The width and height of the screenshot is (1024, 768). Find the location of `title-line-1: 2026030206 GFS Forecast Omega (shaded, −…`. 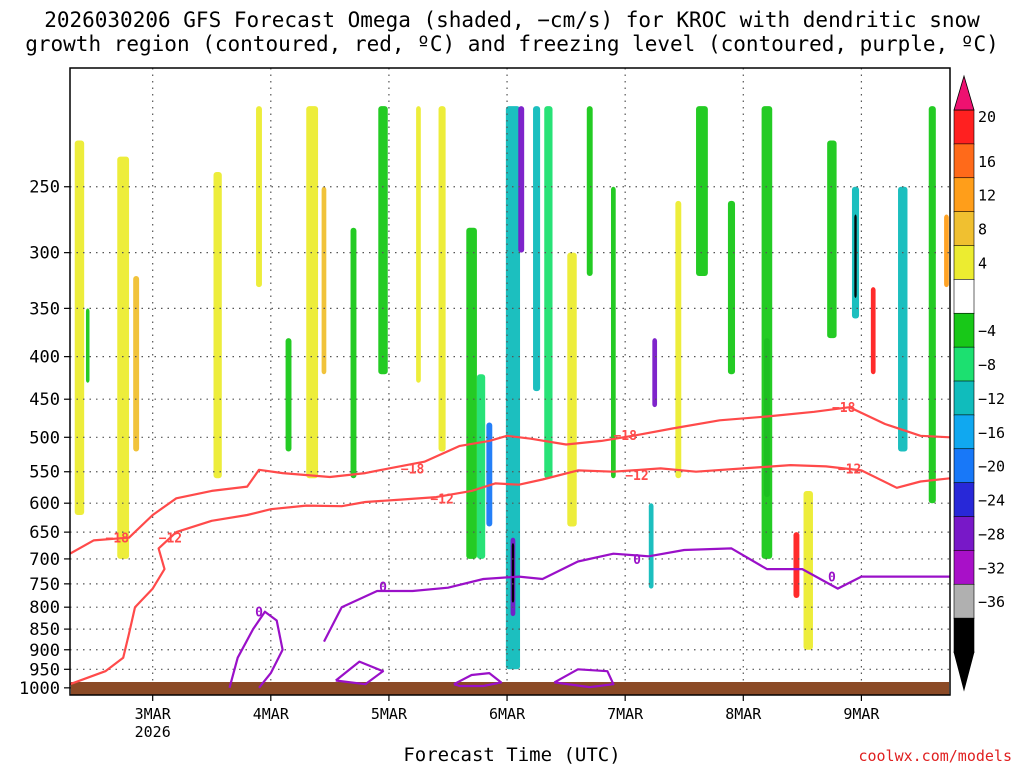

title-line-1: 2026030206 GFS Forecast Omega (shaded, −… is located at coordinates (512, 20).